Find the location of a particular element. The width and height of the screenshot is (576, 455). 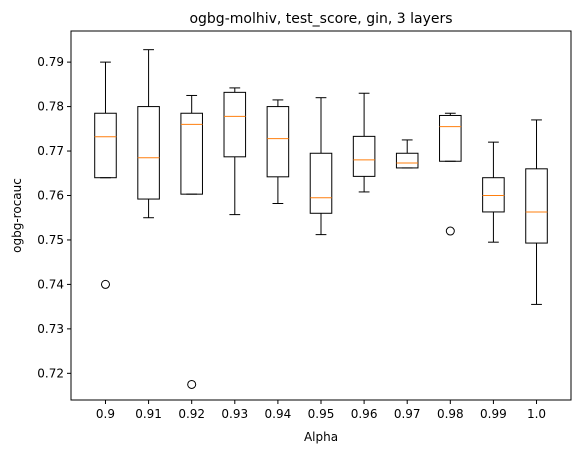

x-tick-label: 1.0 is located at coordinates (536, 414).